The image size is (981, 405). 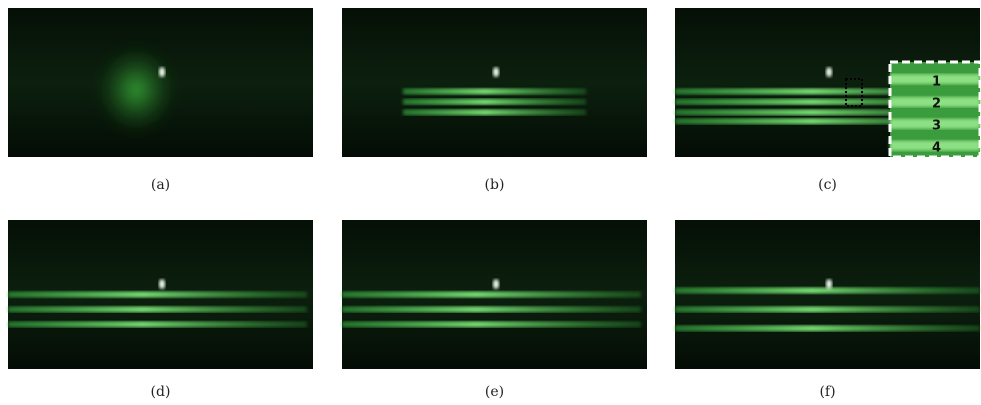 What do you see at coordinates (160, 185) in the screenshot?
I see `panel-caption: (a)` at bounding box center [160, 185].